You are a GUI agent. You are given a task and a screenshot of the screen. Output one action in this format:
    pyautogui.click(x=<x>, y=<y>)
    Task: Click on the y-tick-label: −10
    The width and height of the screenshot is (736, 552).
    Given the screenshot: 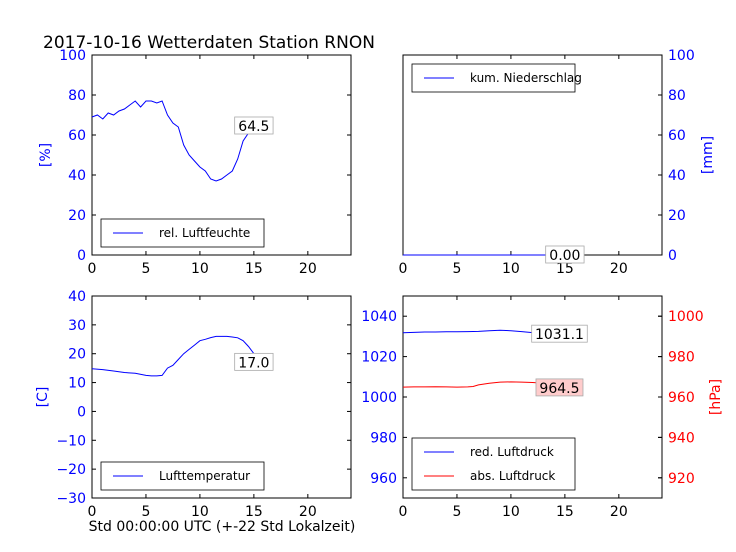 What is the action you would take?
    pyautogui.click(x=71, y=441)
    